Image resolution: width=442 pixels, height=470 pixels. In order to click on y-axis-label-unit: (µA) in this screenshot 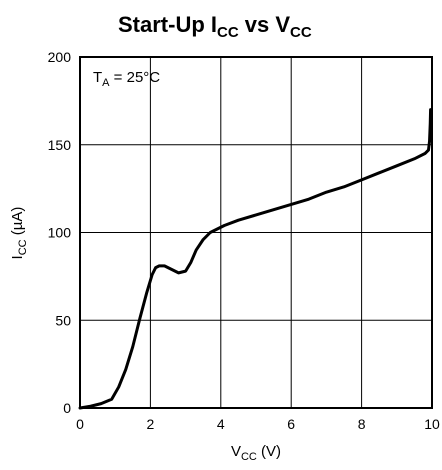, I will do `click(17, 223)`.